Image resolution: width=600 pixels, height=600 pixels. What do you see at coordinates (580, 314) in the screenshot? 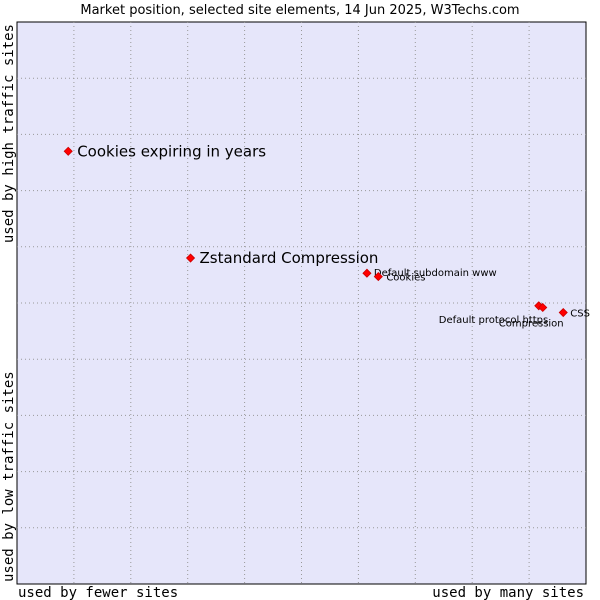
I see `point-label: CSS` at bounding box center [580, 314].